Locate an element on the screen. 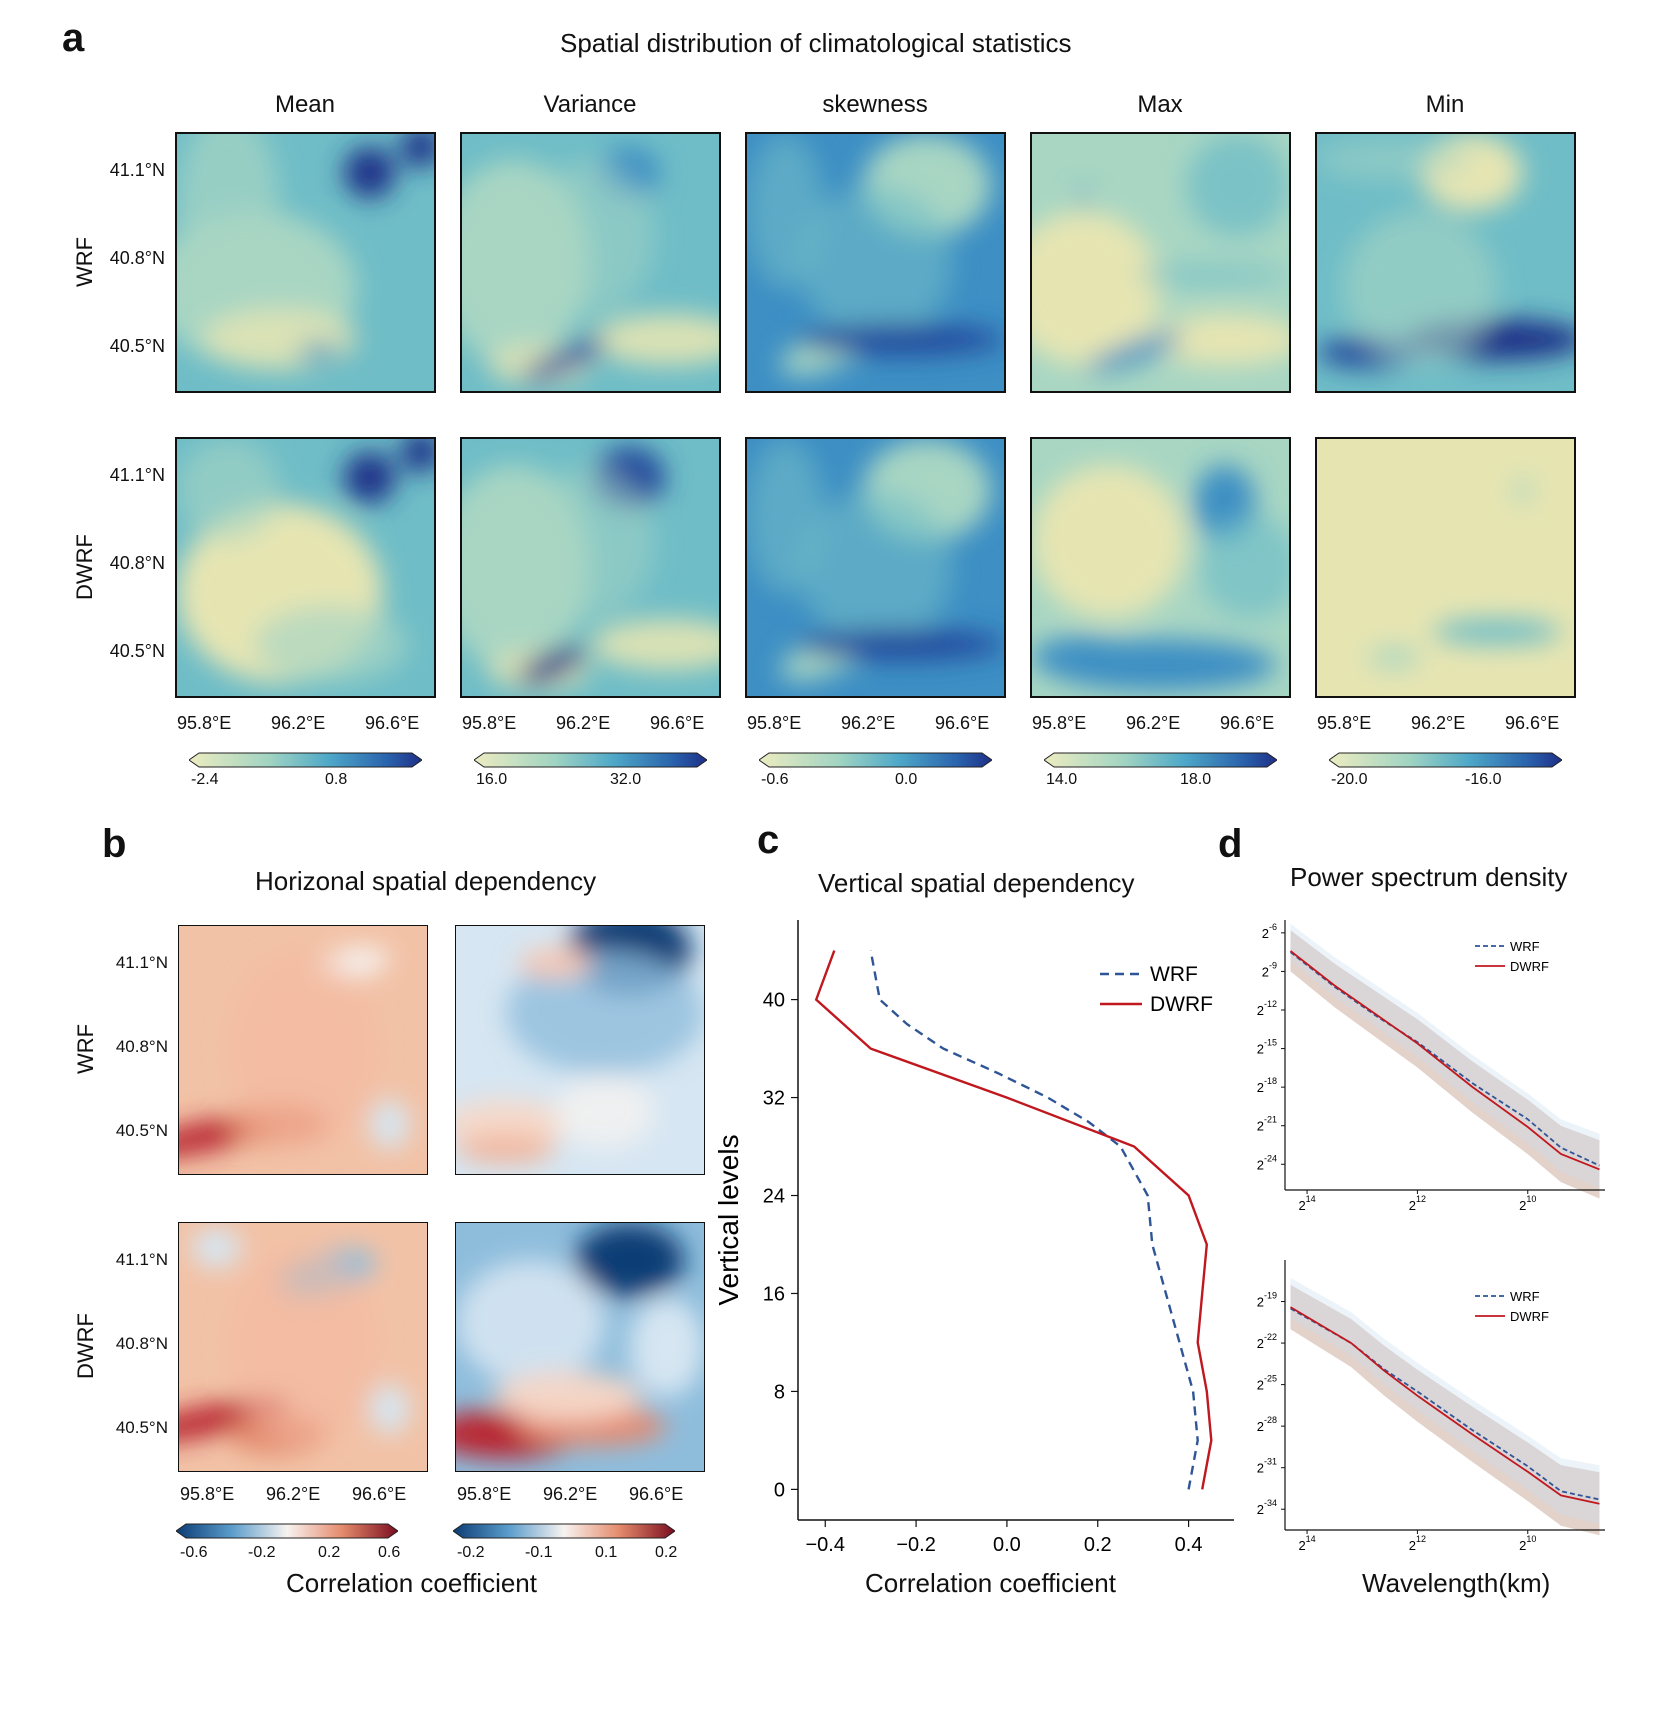 This screenshot has width=1654, height=1732. psd-x-tick-label: 214 is located at coordinates (1306, 1543).